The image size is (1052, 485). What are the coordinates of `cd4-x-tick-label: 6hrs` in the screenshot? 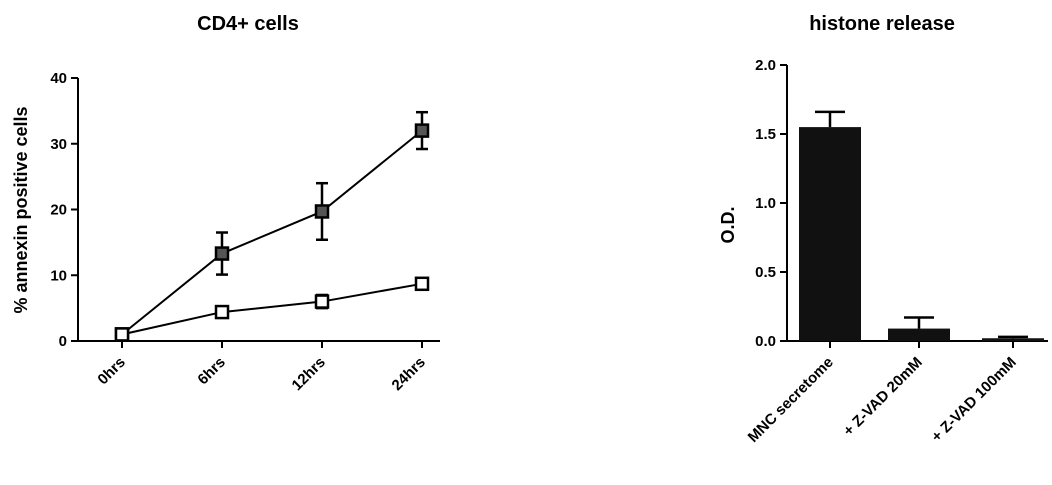 It's located at (211, 371).